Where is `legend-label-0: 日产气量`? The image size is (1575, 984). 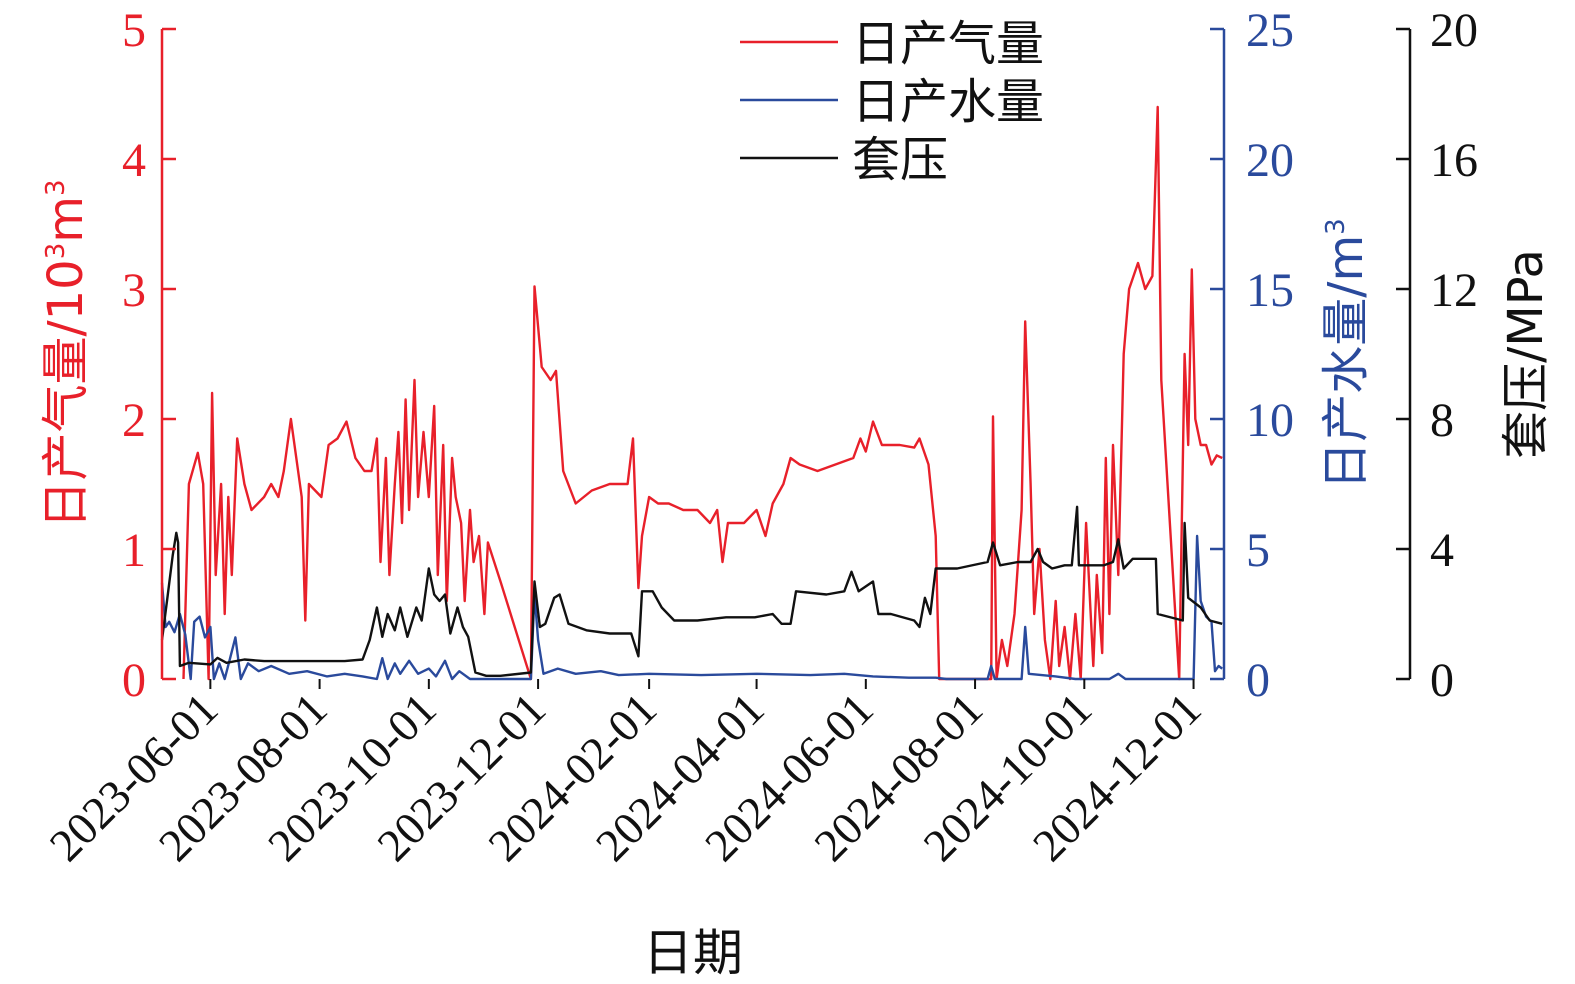 legend-label-0: 日产气量 is located at coordinates (948, 44).